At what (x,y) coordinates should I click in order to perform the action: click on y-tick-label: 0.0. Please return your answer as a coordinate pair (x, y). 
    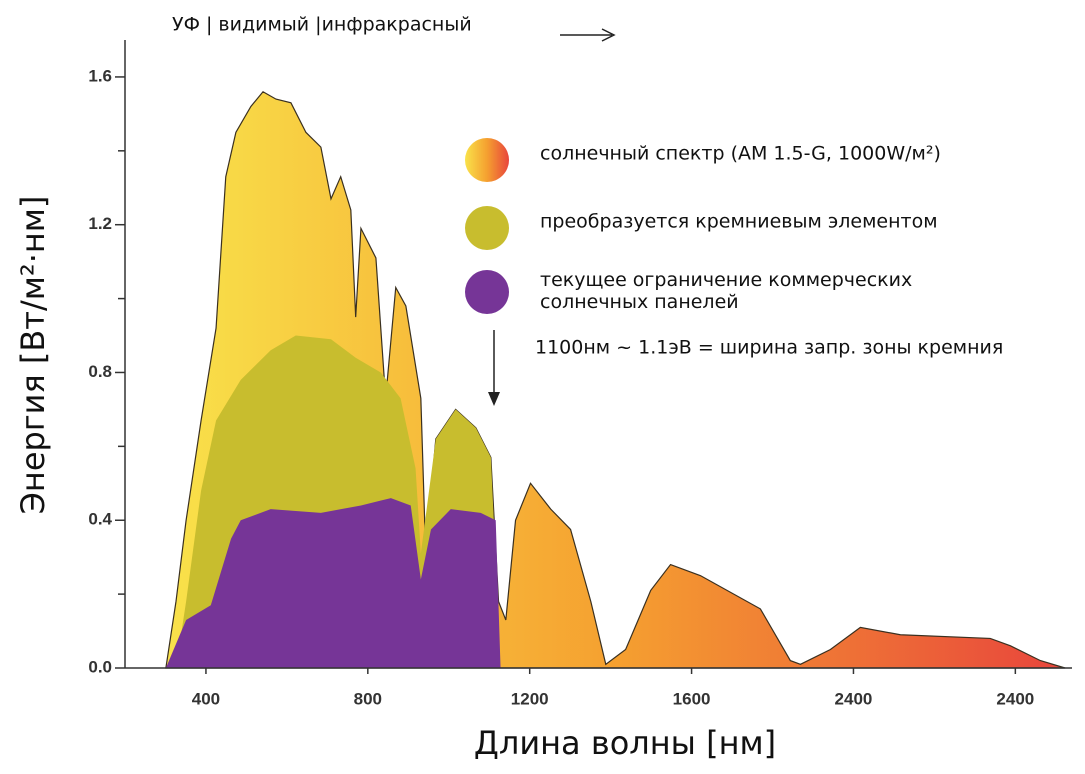
    Looking at the image, I should click on (100, 666).